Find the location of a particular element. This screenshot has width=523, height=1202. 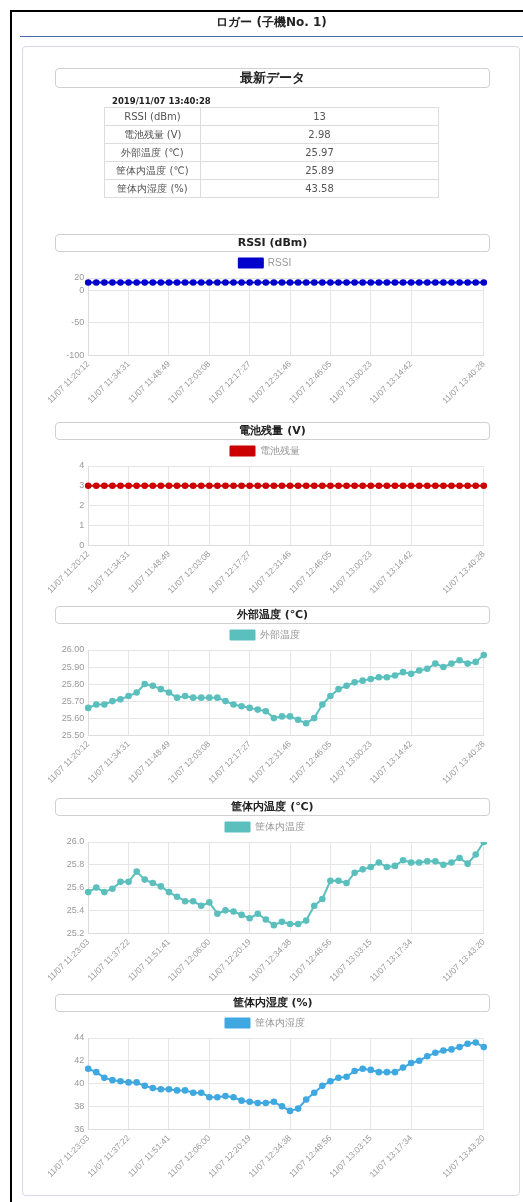

y-tick-label: 2 is located at coordinates (82, 505).